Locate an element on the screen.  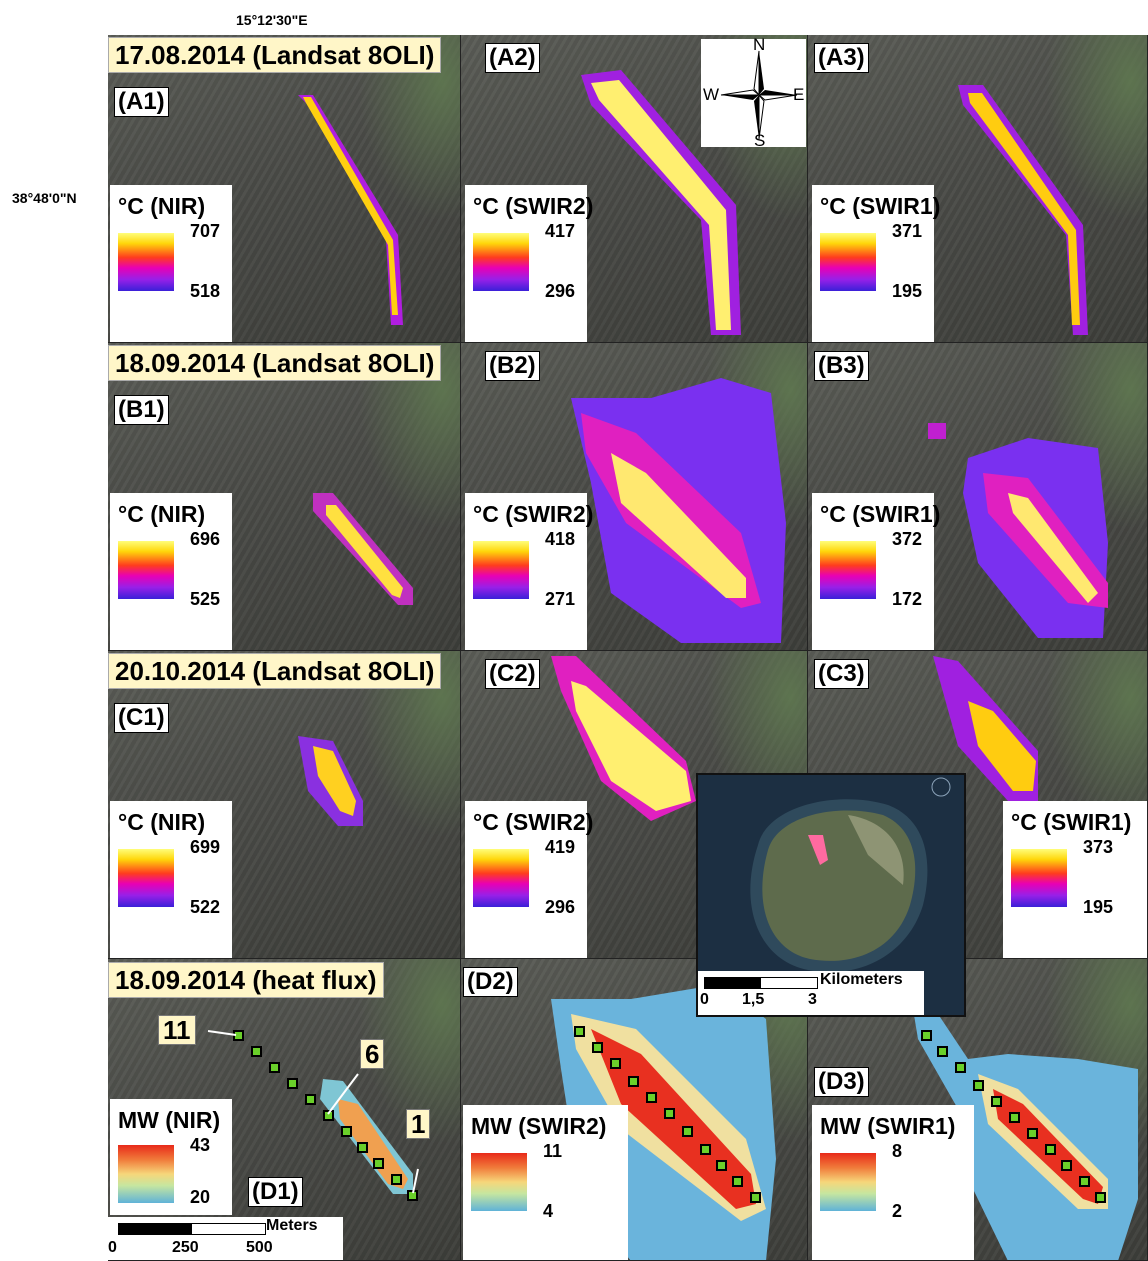
thermal-anomaly-c1 is located at coordinates (330, 781).